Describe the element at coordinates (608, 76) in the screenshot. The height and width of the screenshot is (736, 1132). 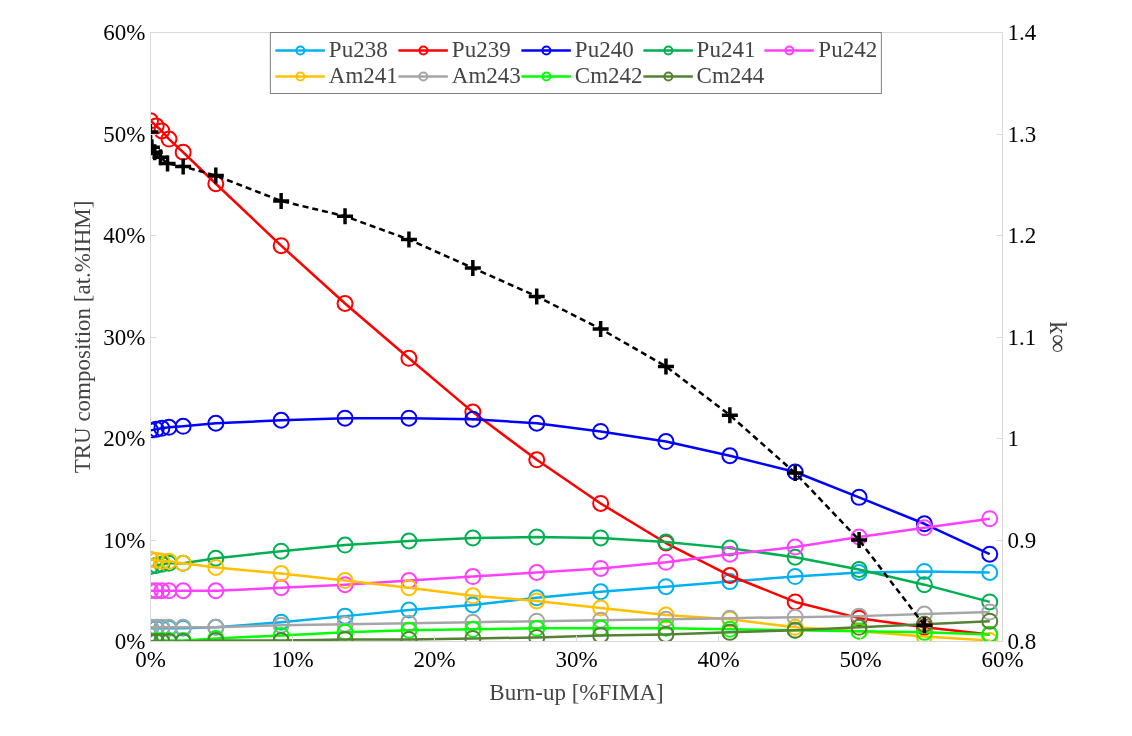
I see `legend-label: Cm242` at that location.